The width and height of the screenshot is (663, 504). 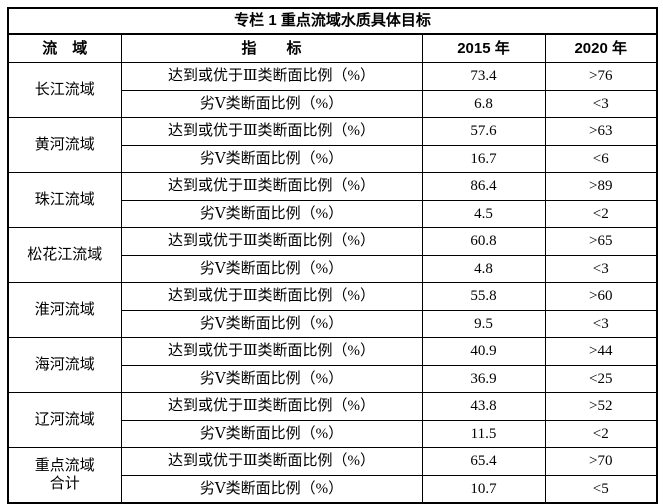 What do you see at coordinates (601, 158) in the screenshot?
I see `value-2020-cell: <6` at bounding box center [601, 158].